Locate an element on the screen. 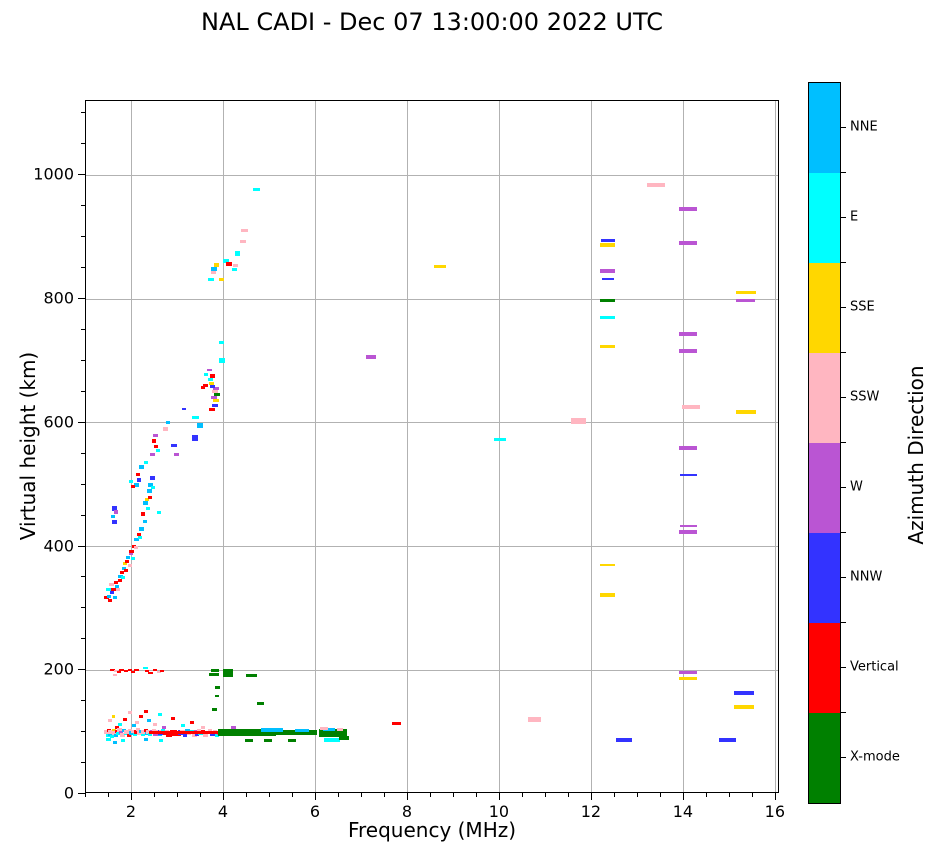  colorbar-label: Azimuth Direction is located at coordinates (916, 455).